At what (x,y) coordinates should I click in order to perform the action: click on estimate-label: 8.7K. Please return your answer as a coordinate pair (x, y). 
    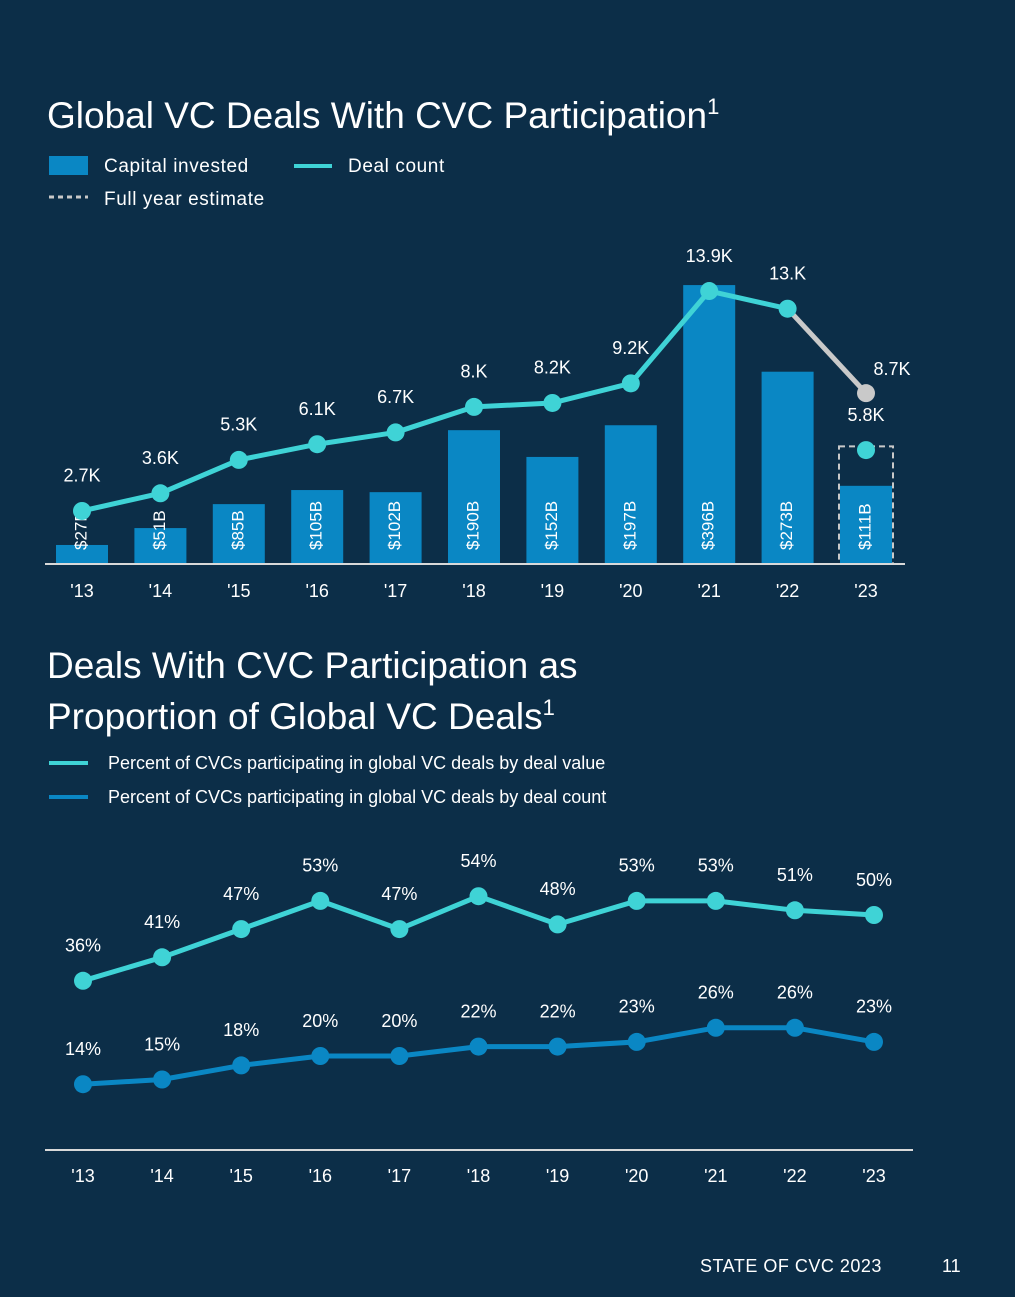
    Looking at the image, I should click on (891, 369).